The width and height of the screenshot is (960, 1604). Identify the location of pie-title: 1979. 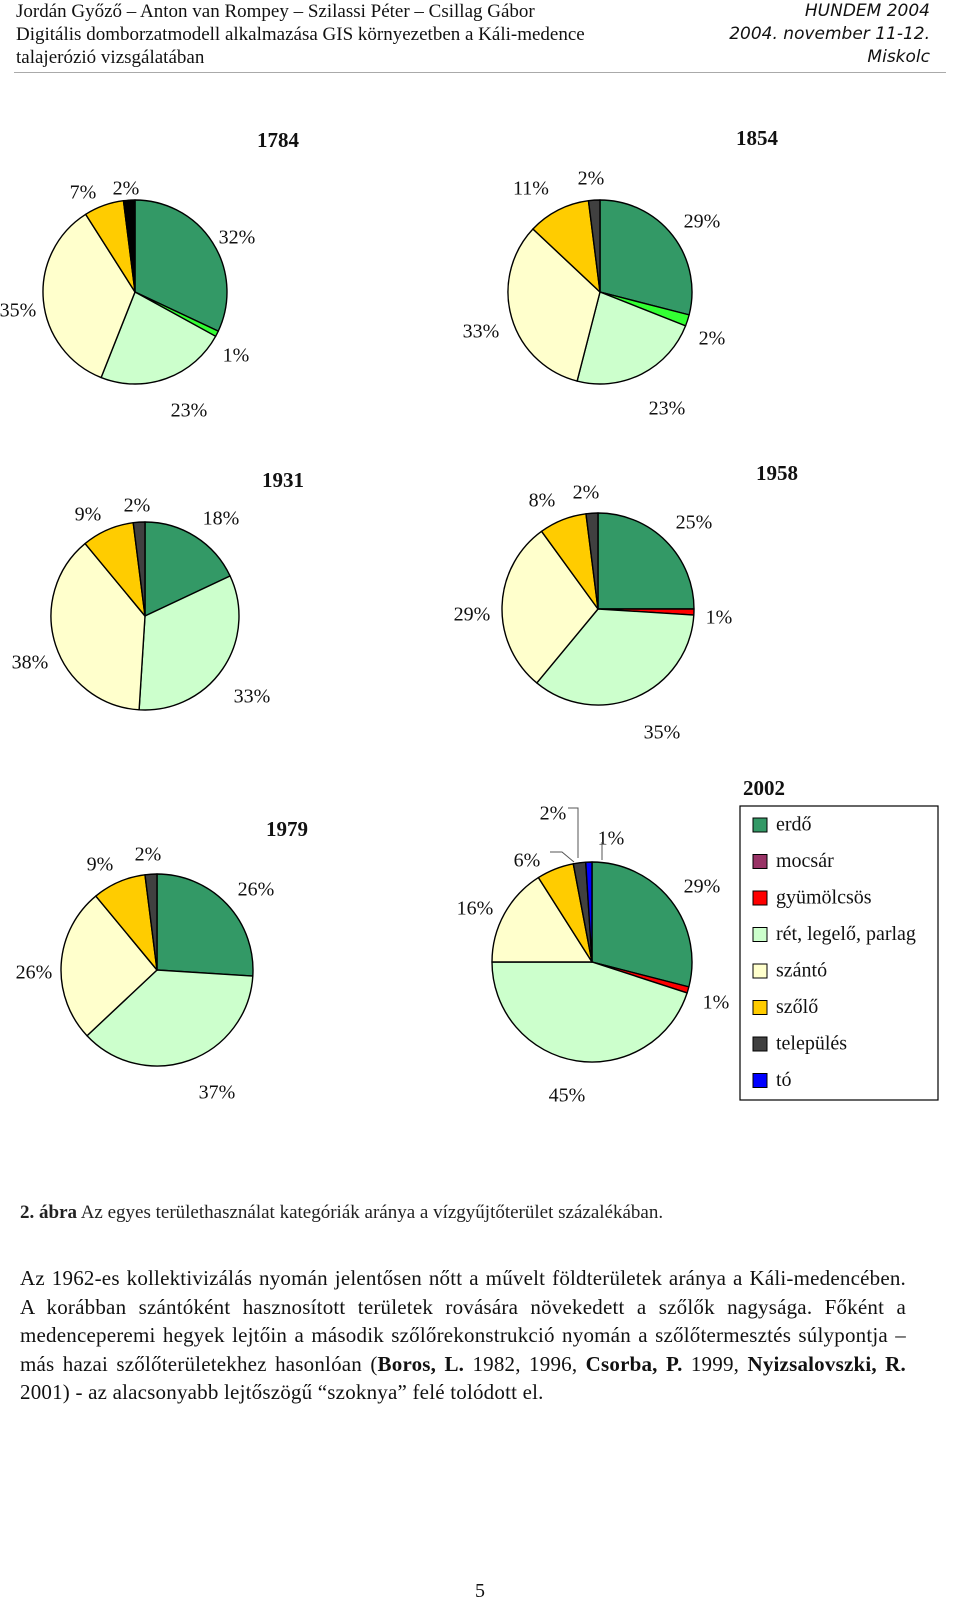
(287, 829).